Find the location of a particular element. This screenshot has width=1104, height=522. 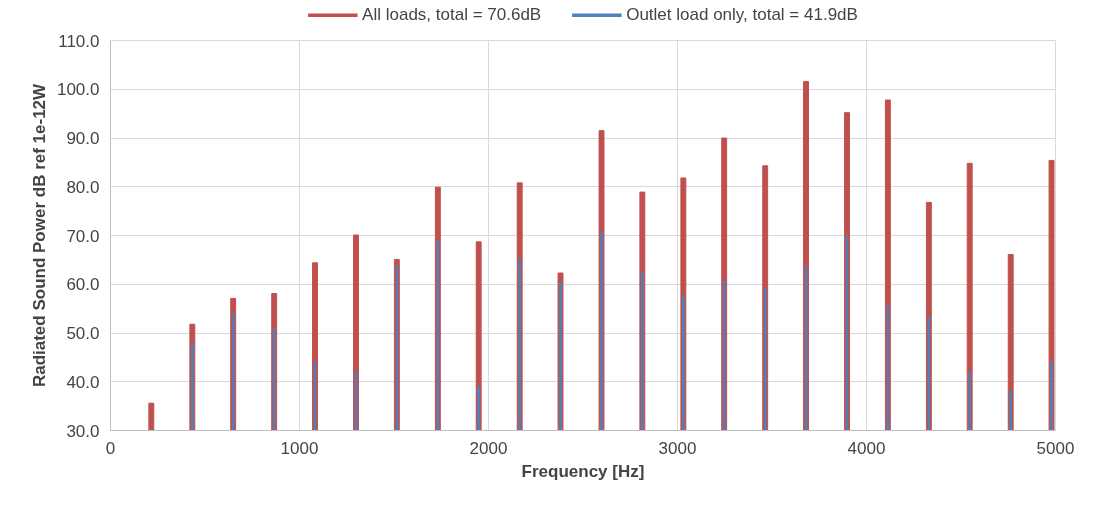

y-tick-label: 80.0 is located at coordinates (83, 187).